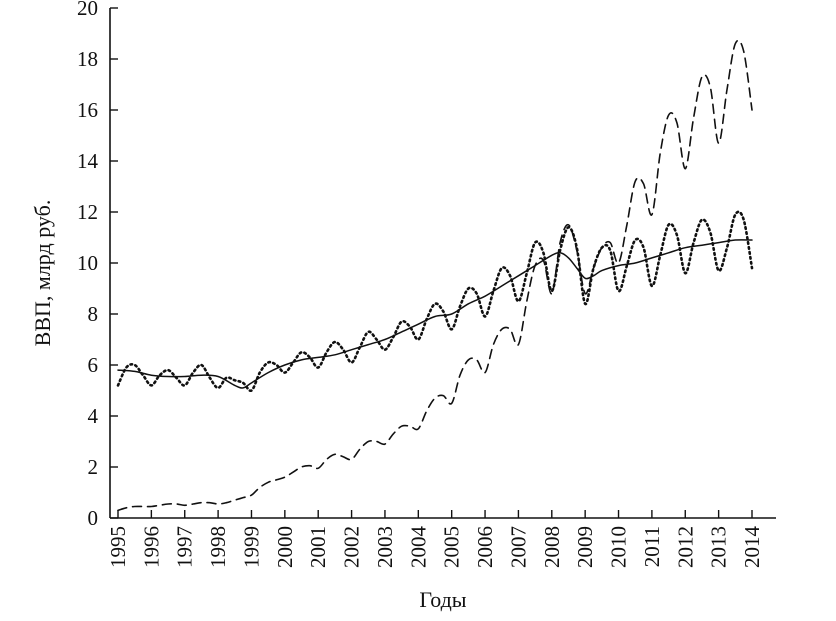 The image size is (836, 621). I want to click on y-tick-label: 2, so click(93, 467).